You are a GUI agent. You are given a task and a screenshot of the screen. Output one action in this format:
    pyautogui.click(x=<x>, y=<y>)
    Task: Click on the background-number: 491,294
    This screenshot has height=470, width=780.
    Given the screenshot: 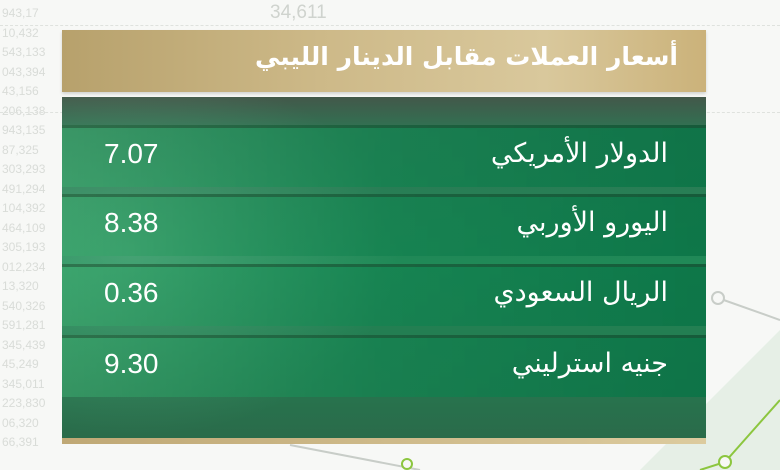 What is the action you would take?
    pyautogui.click(x=24, y=188)
    